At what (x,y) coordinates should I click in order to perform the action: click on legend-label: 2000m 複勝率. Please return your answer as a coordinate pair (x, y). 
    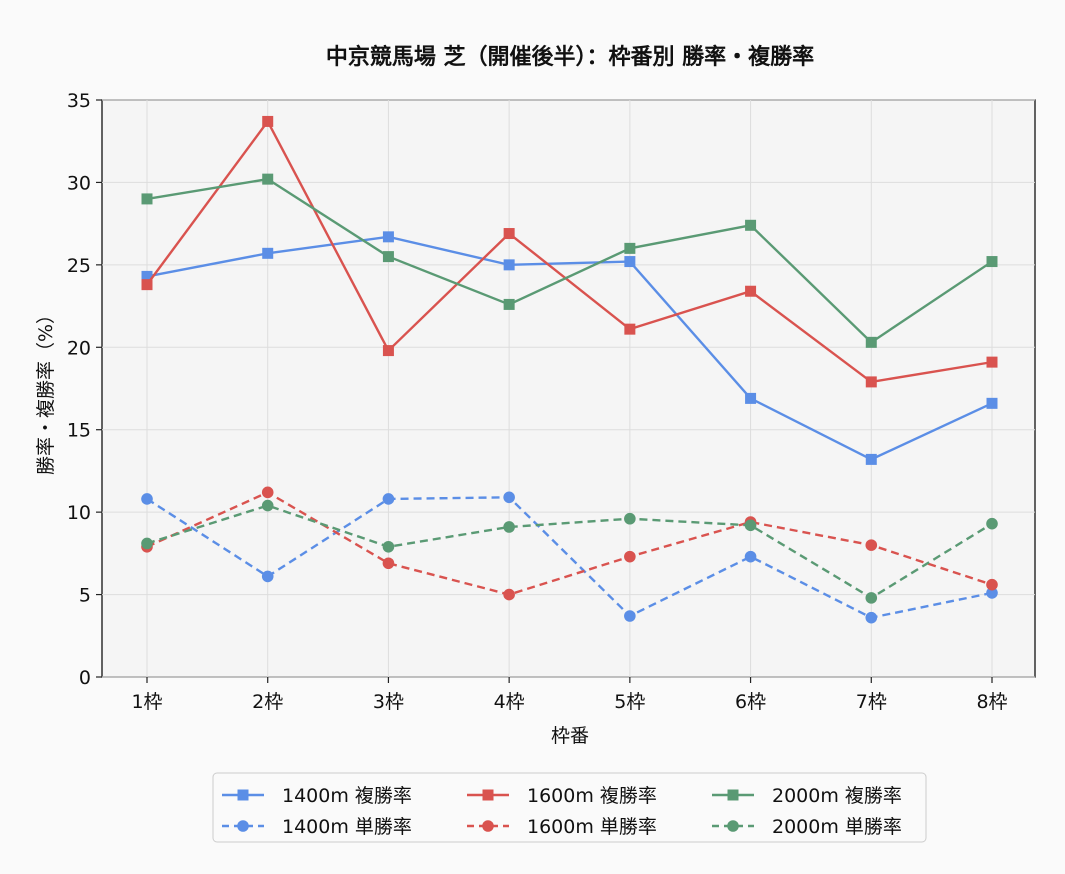
    Looking at the image, I should click on (837, 796).